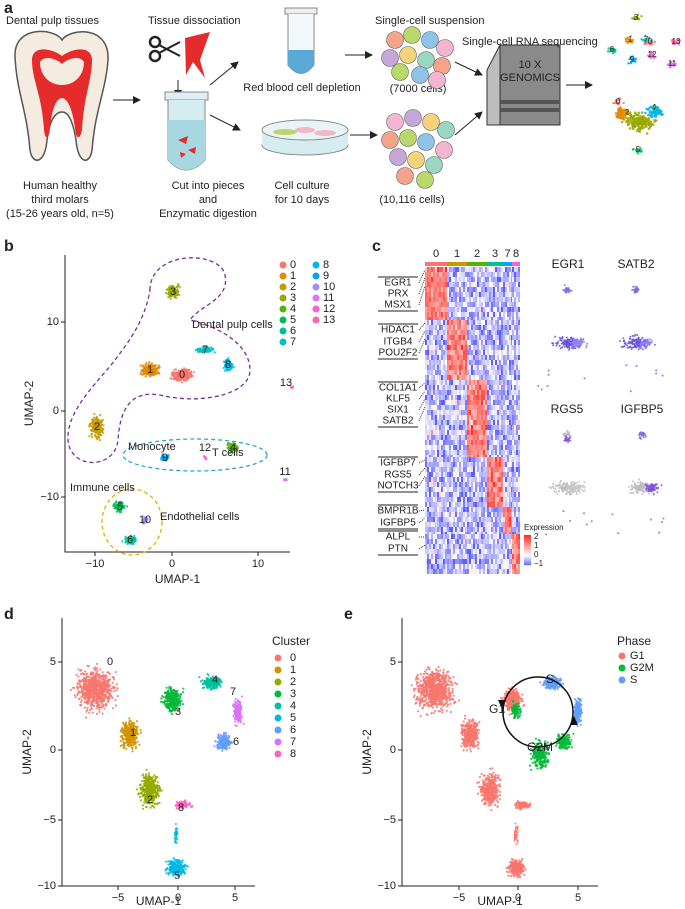 The image size is (685, 909). Describe the element at coordinates (194, 21) in the screenshot. I see `step-title: Tissue dissociation` at that location.